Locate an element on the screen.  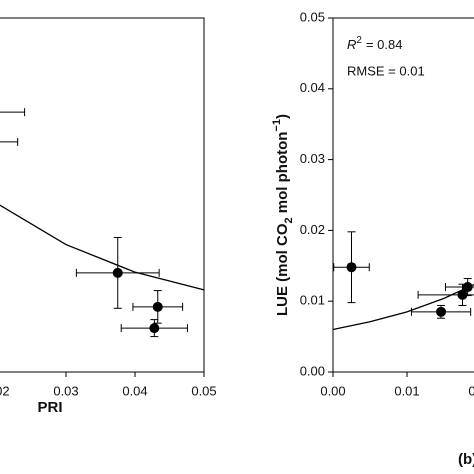
panel-label: (b) is located at coordinates (466, 459).